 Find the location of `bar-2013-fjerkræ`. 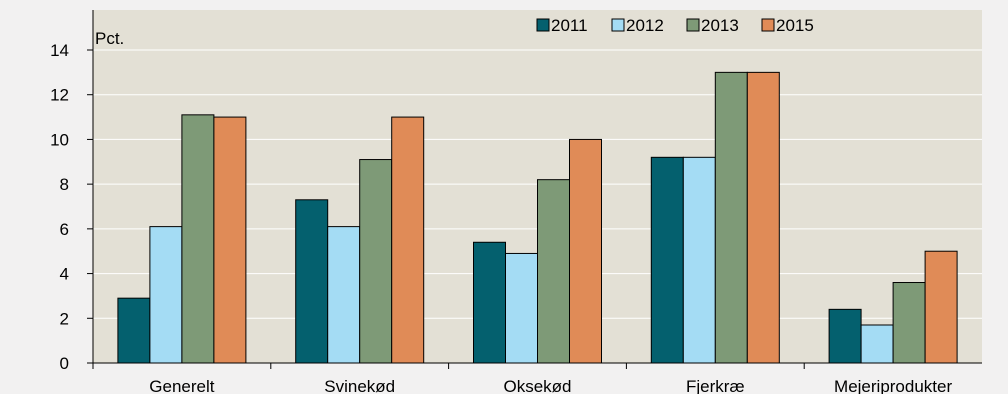

bar-2013-fjerkræ is located at coordinates (731, 217).